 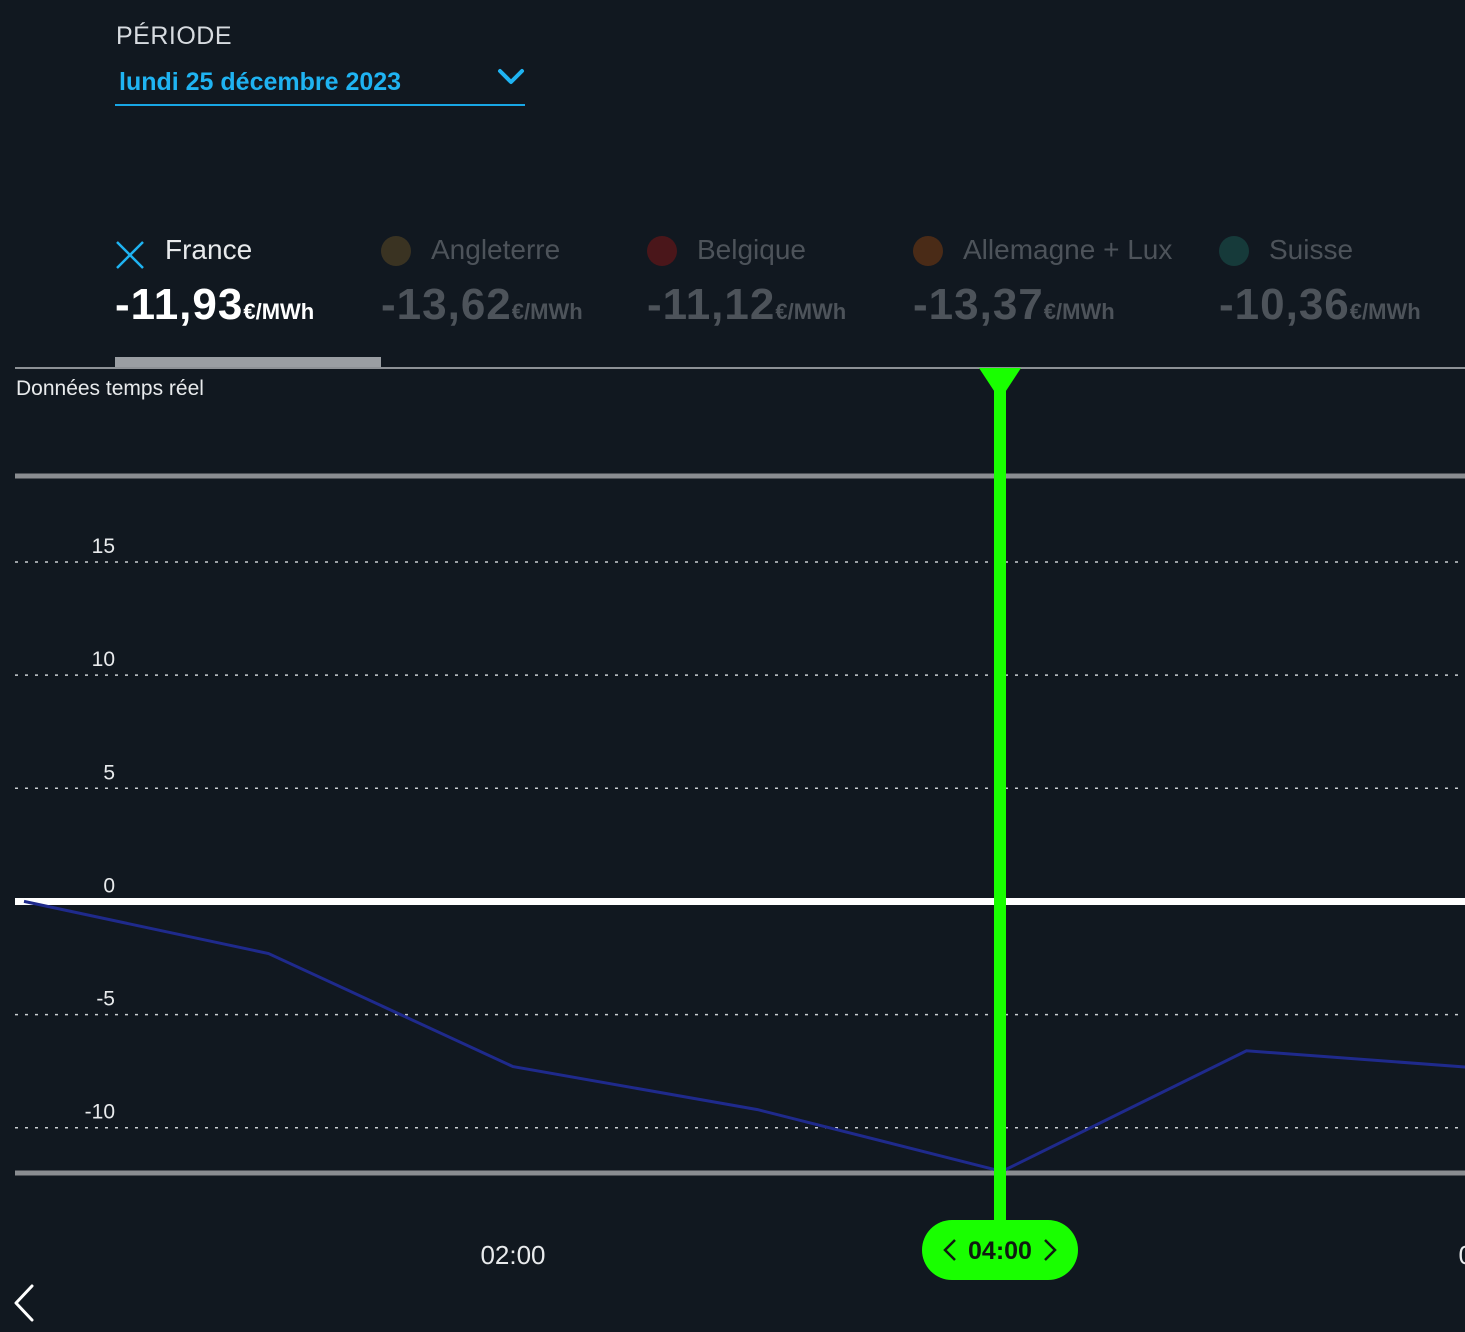 I want to click on tab-belgique-price: -11,12, so click(x=711, y=304).